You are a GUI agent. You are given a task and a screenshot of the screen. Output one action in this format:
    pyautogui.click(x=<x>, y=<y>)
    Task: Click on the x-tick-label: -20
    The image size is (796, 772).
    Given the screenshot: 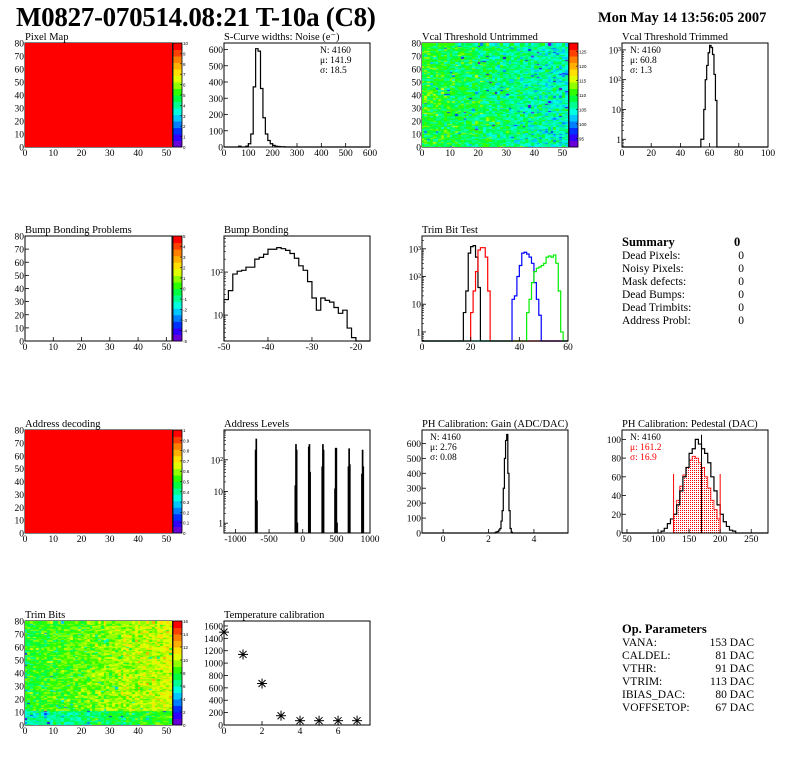 What is the action you would take?
    pyautogui.click(x=356, y=348)
    